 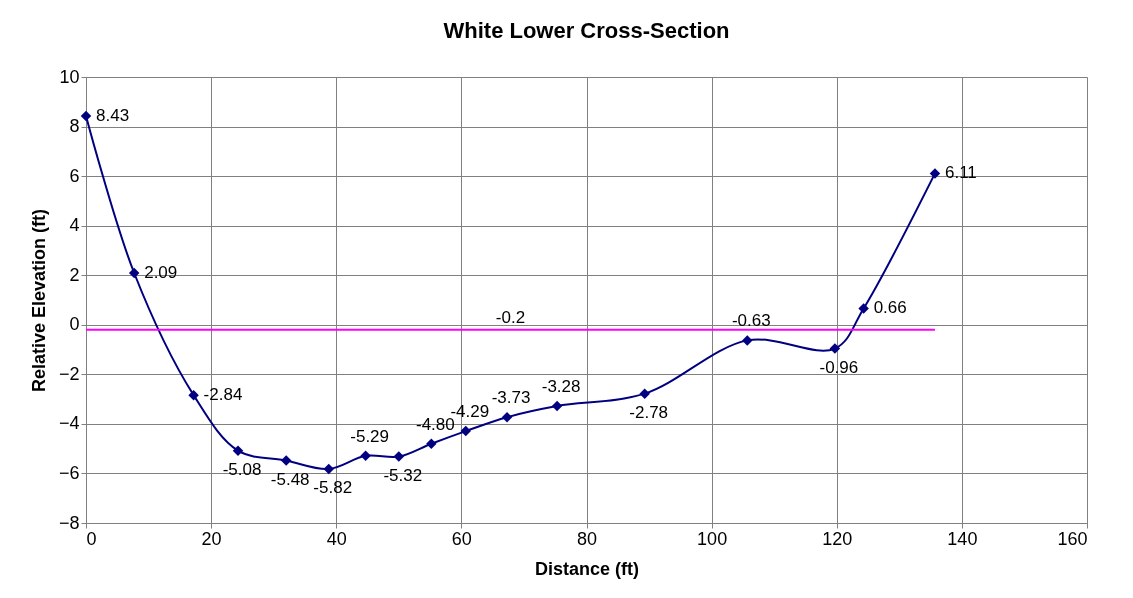 What do you see at coordinates (370, 436) in the screenshot?
I see `text: -5.29` at bounding box center [370, 436].